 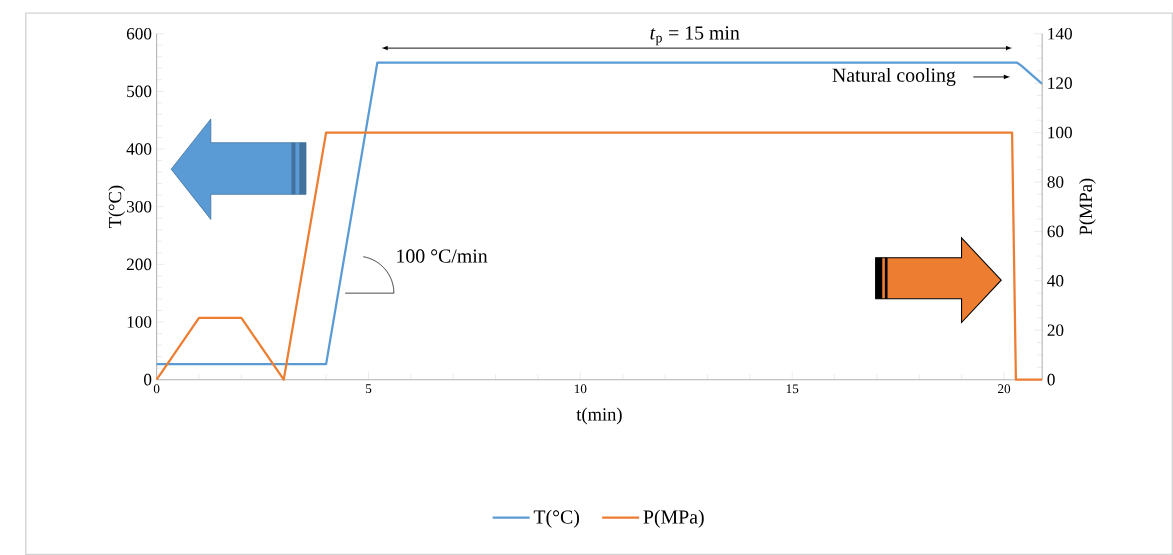 What do you see at coordinates (368, 389) in the screenshot?
I see `x-tick-label: 5` at bounding box center [368, 389].